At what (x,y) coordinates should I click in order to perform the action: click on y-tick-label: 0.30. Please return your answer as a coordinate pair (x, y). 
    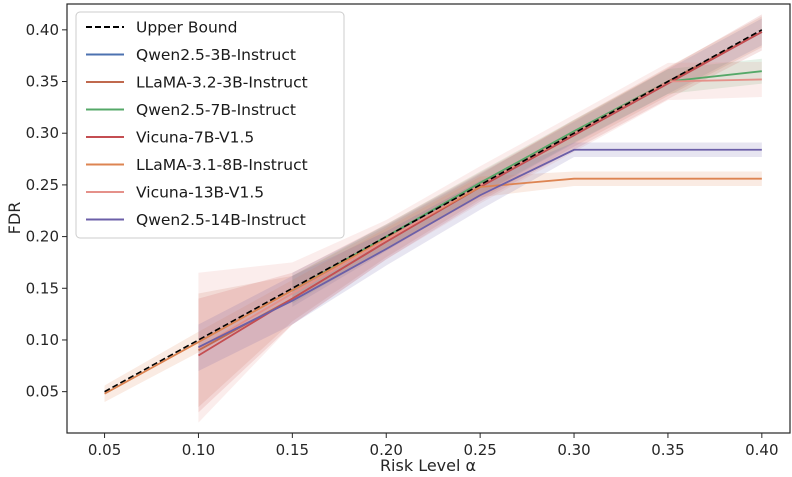
    Looking at the image, I should click on (42, 133).